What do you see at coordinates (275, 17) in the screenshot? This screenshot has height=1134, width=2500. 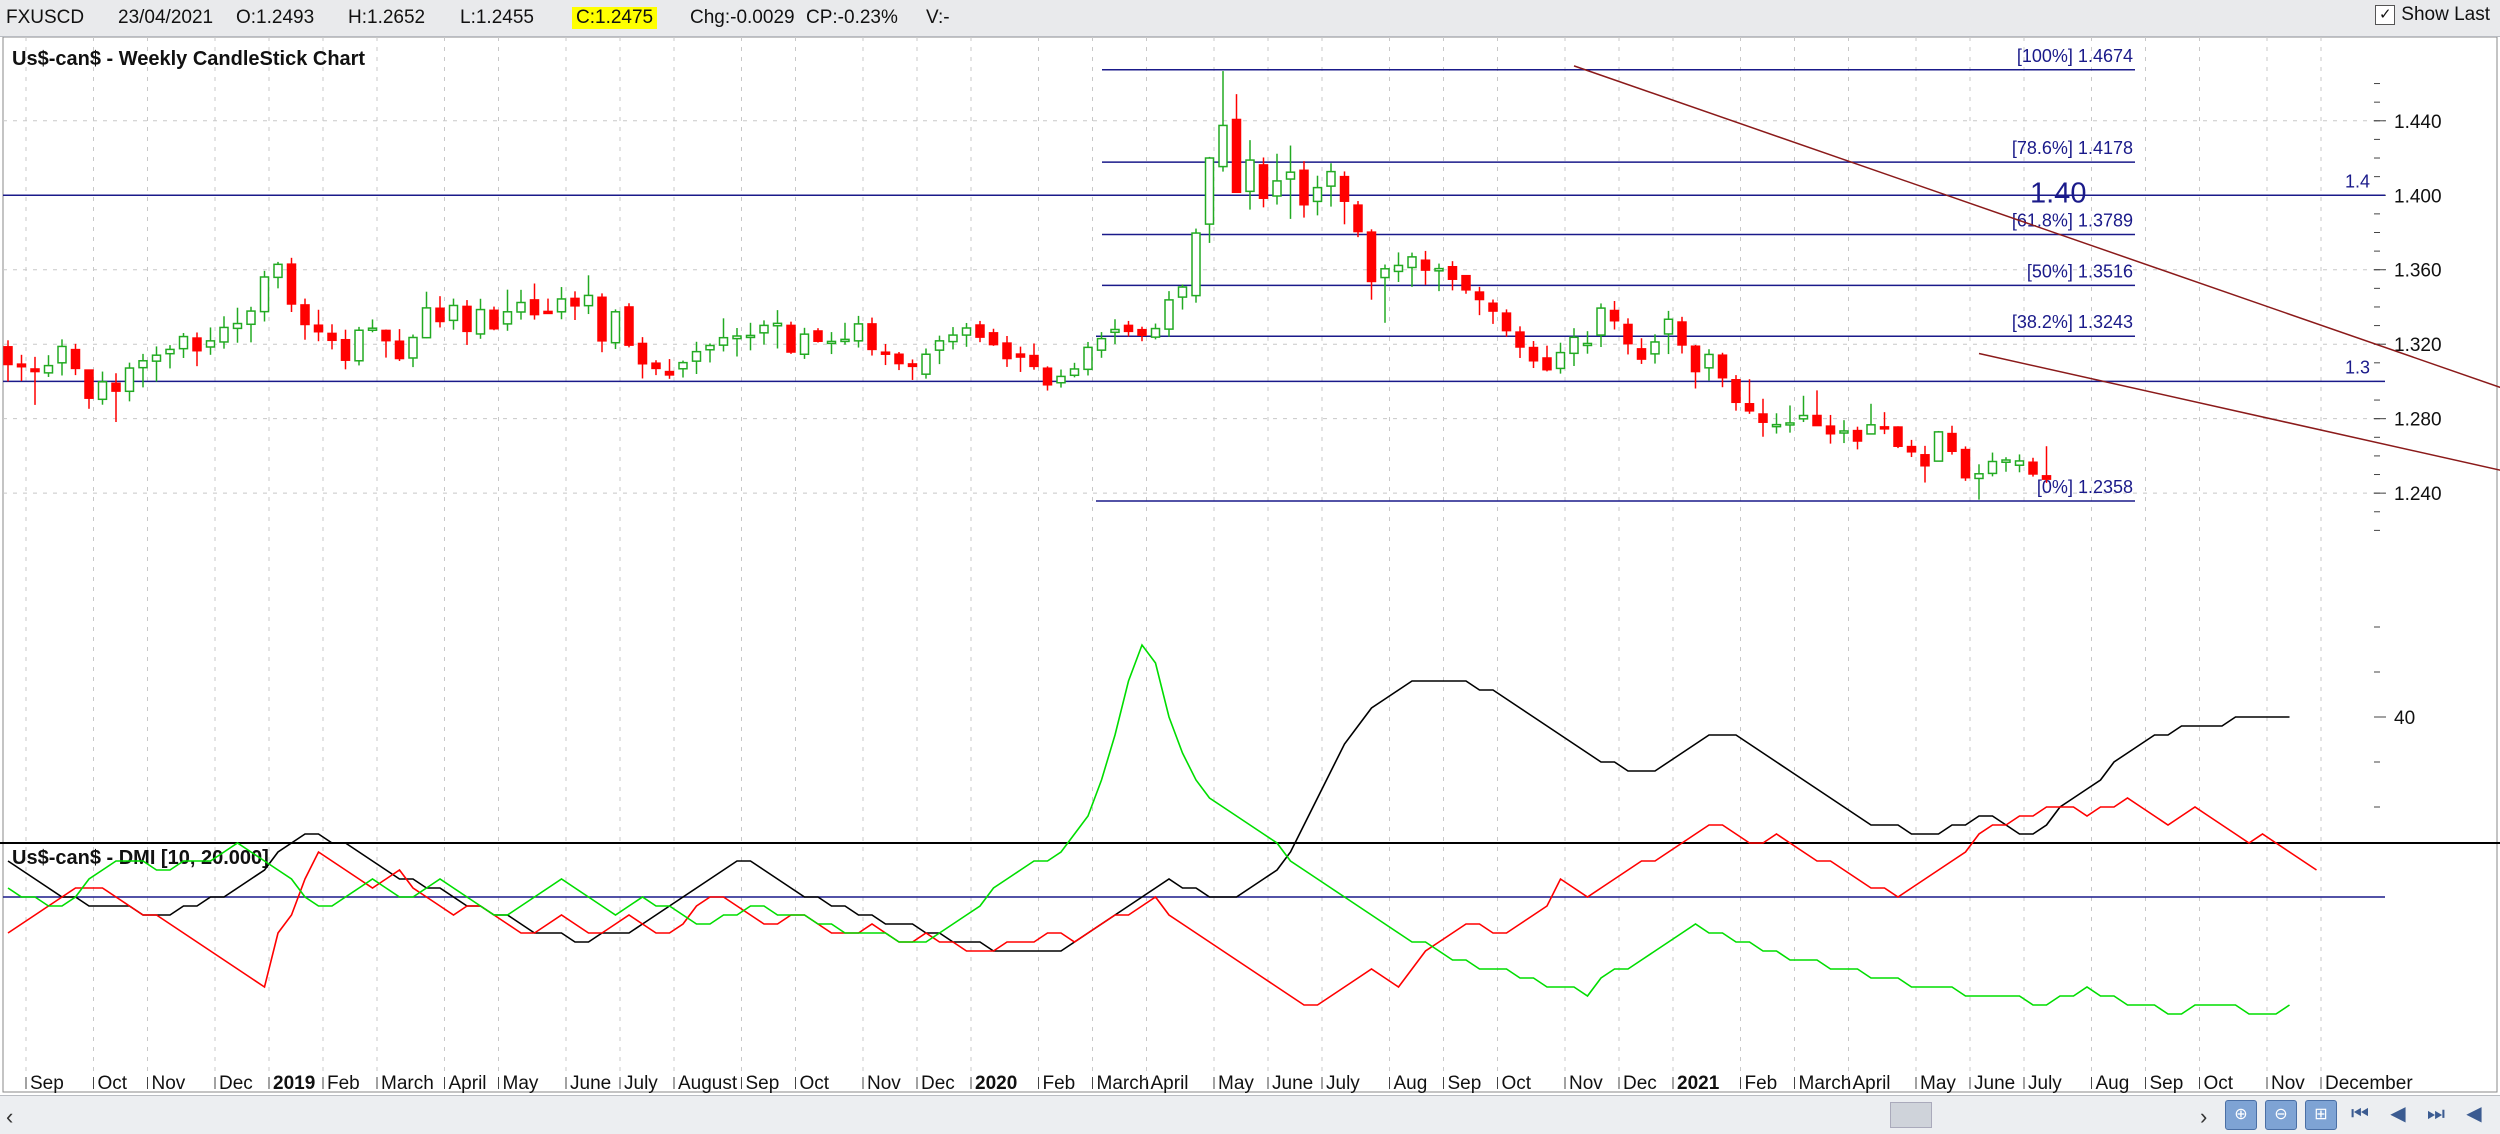 I see `open-value: O:1.2493` at bounding box center [275, 17].